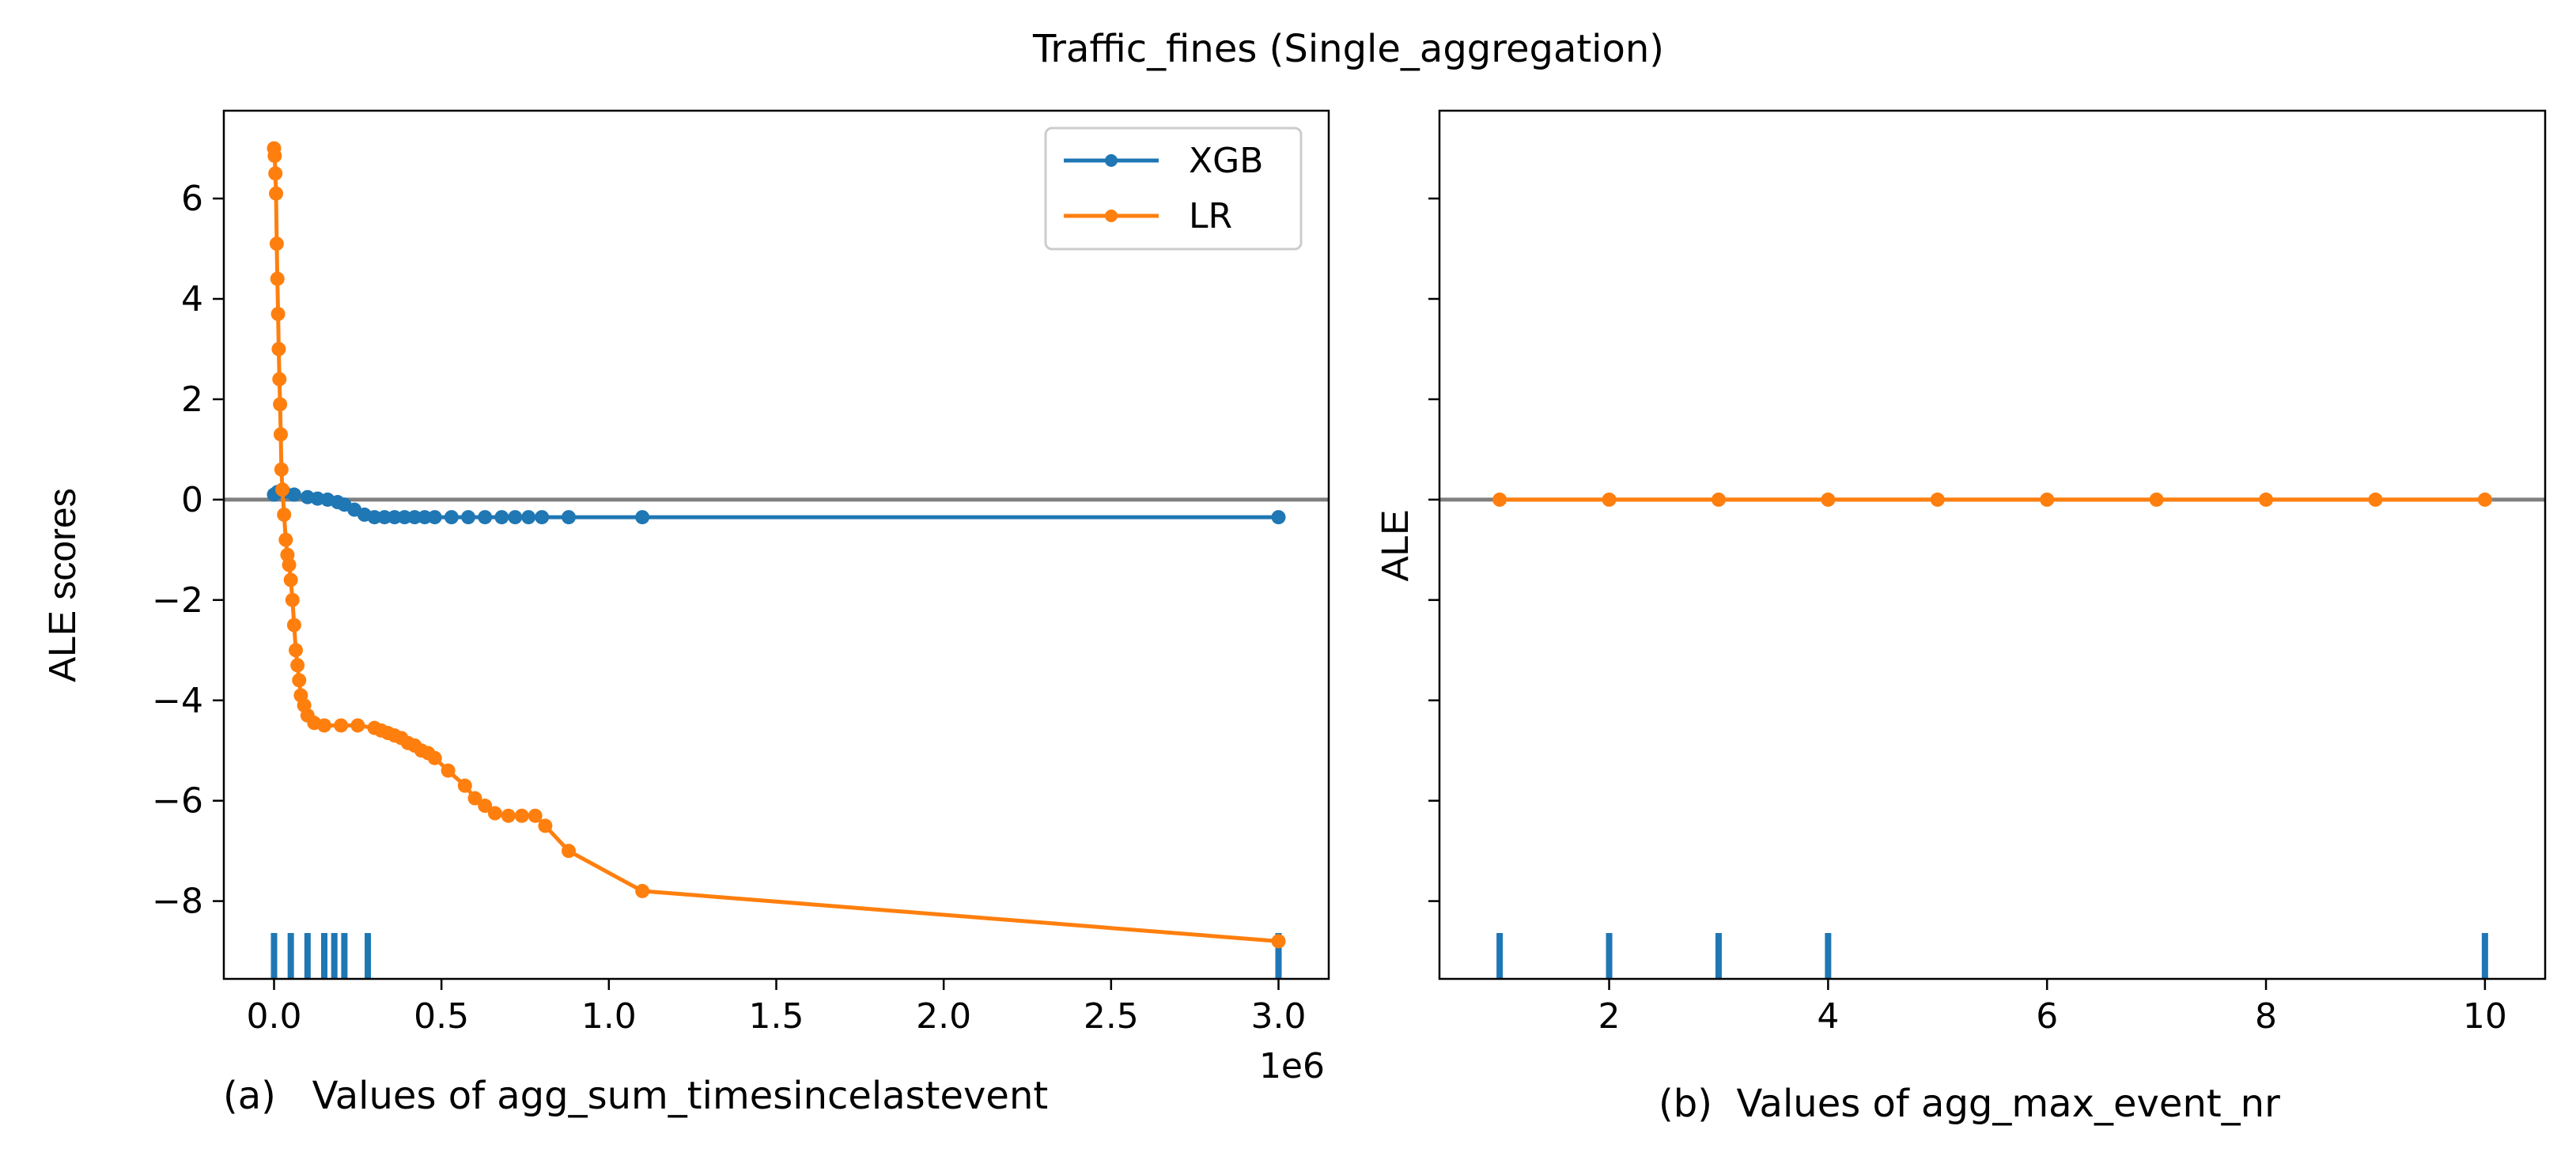 This screenshot has width=2576, height=1156. Describe the element at coordinates (63, 585) in the screenshot. I see `y-axis-label: ALE scores` at that location.